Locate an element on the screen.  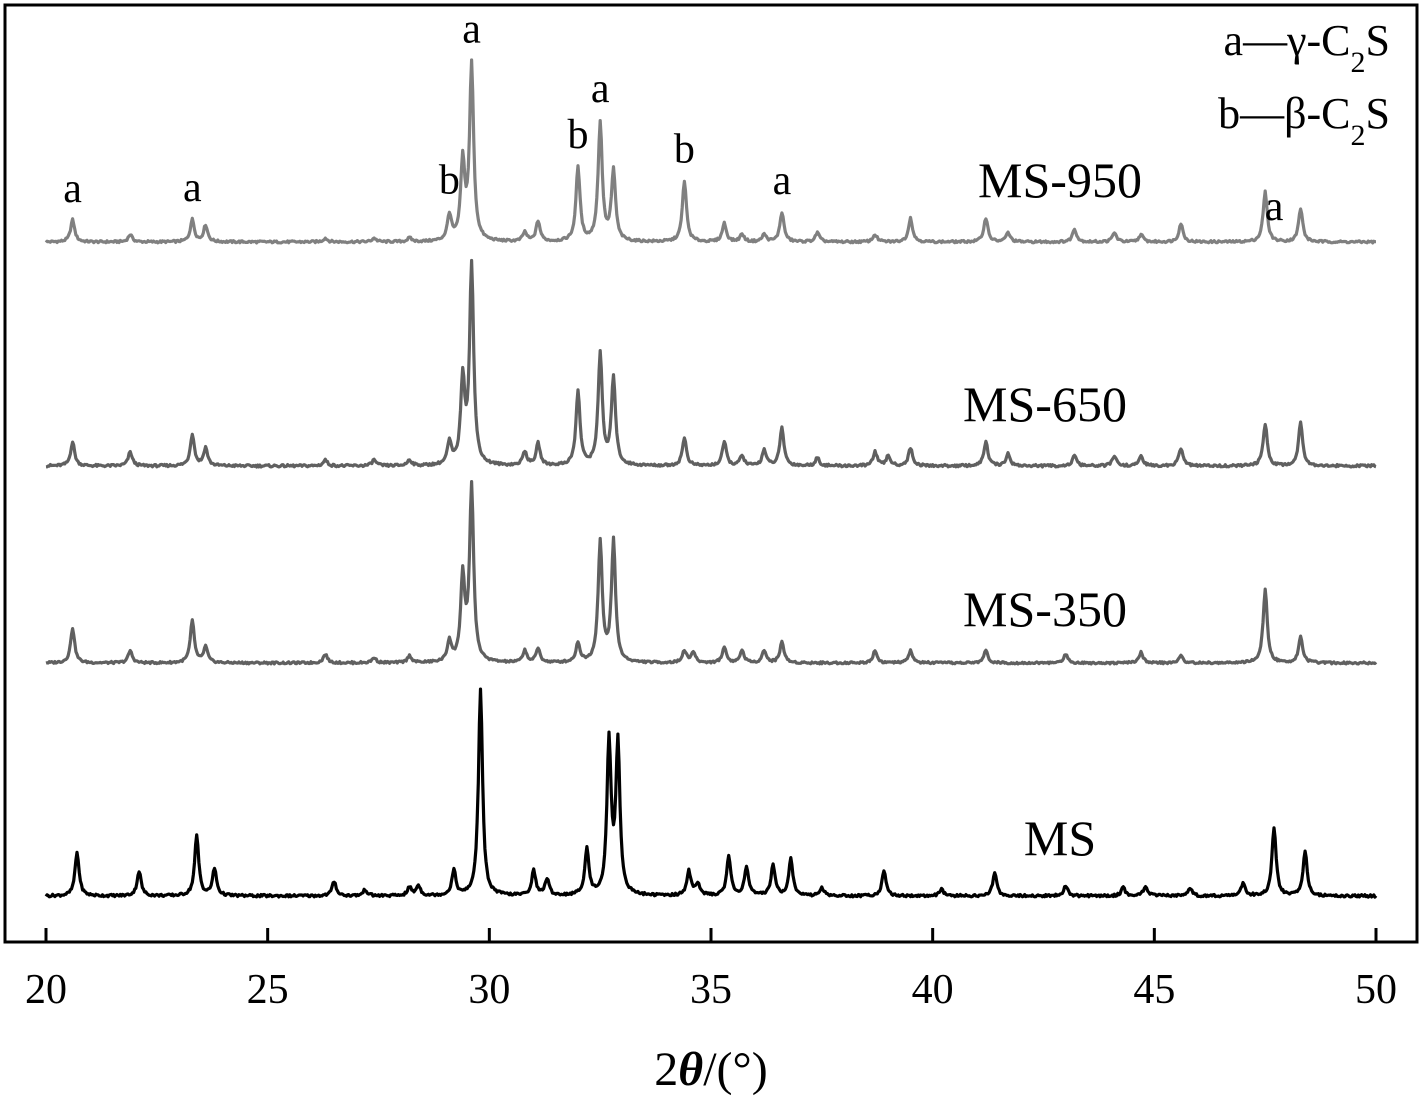
series-label-ms-650: MS-650 is located at coordinates (1045, 404).